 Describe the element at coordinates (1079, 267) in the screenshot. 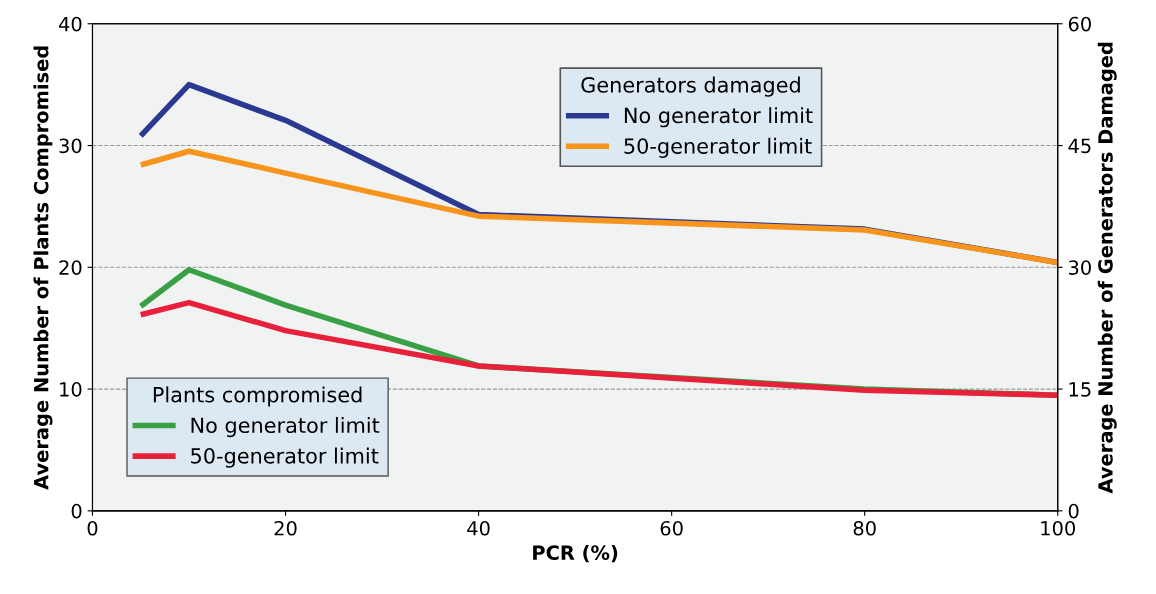

I see `y2-tick-label: 30` at that location.